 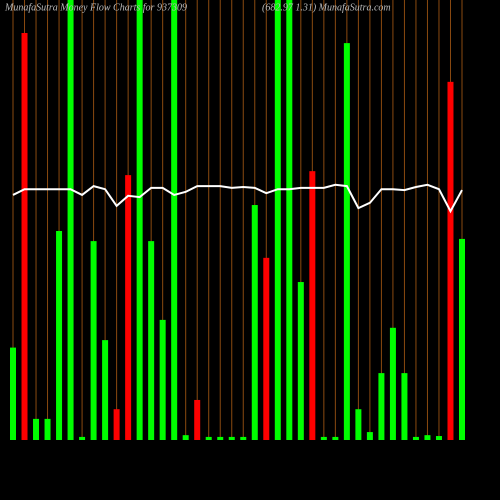 What do you see at coordinates (237, 198) in the screenshot?
I see `line` at bounding box center [237, 198].